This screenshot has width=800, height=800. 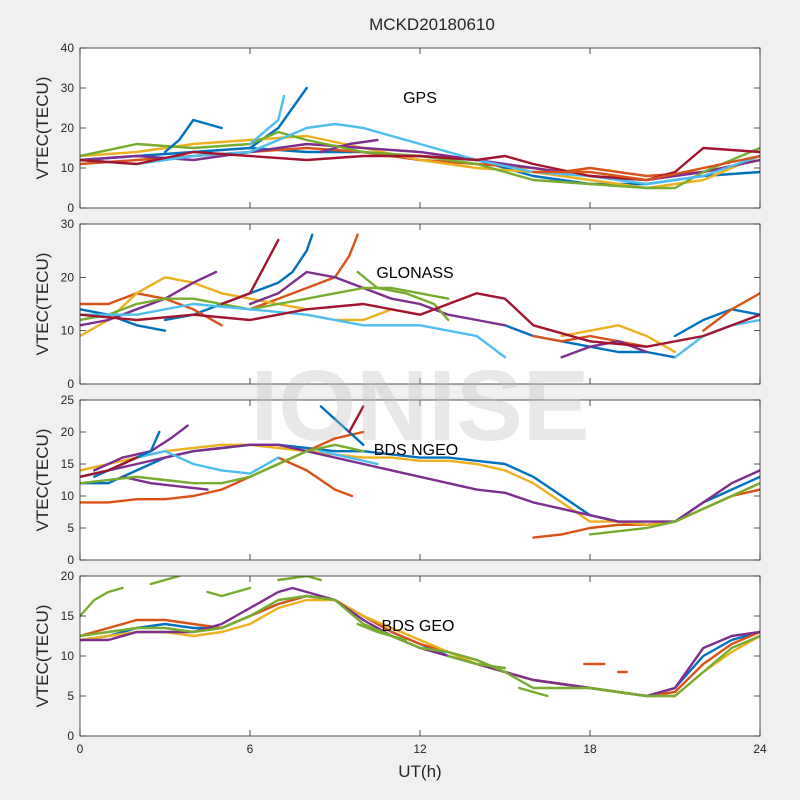 I want to click on panel-label-bds-ngeo: BDS NGEO, so click(x=416, y=450).